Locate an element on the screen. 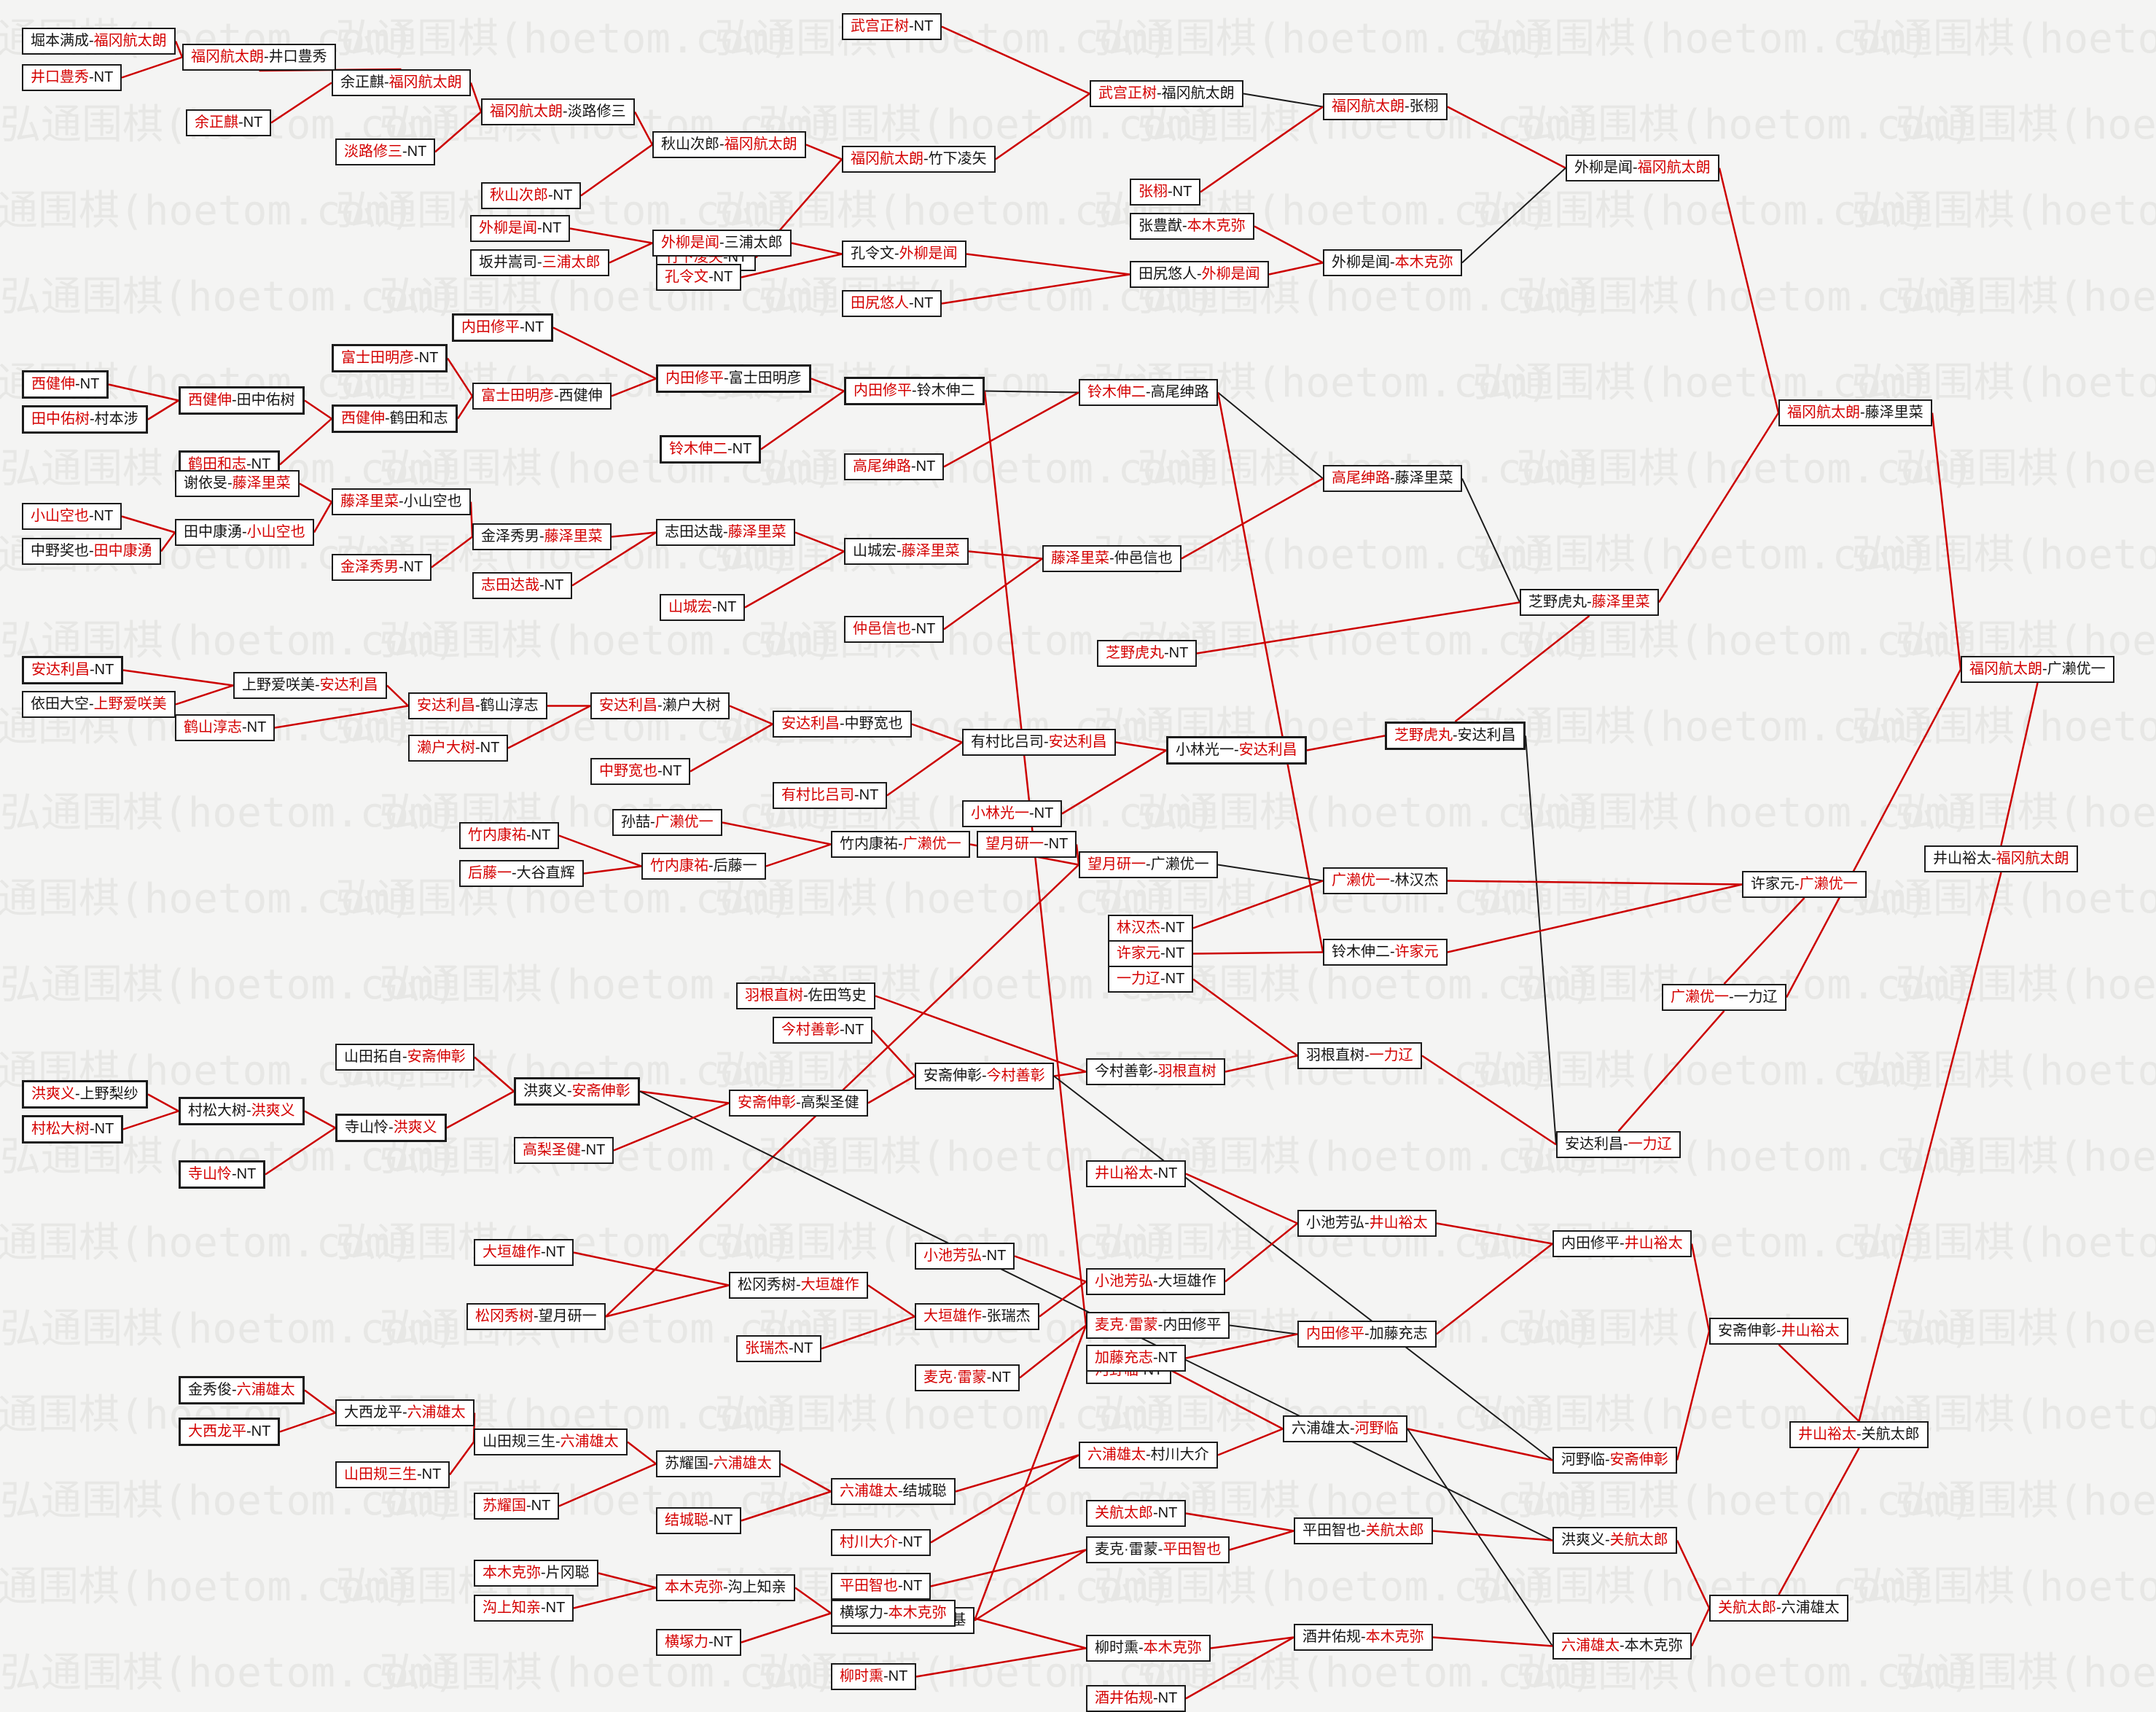 This screenshot has height=1712, width=2156. player-name: 安达利昌 is located at coordinates (1594, 1144).